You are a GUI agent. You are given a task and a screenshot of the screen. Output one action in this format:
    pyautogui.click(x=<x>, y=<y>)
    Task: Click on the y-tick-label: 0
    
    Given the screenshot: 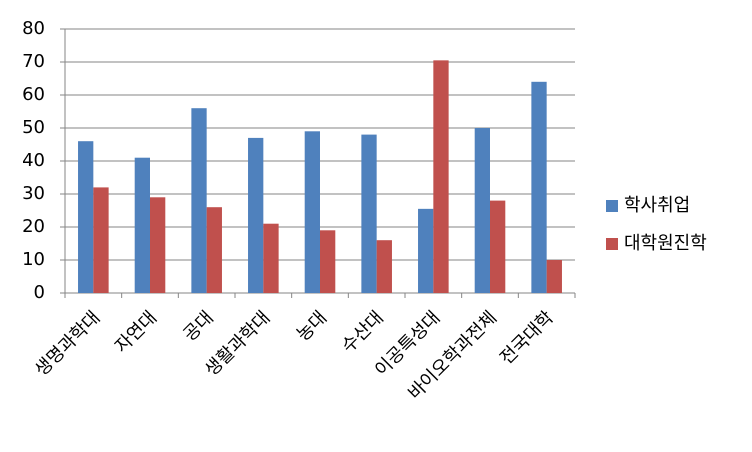 What is the action you would take?
    pyautogui.click(x=39, y=292)
    